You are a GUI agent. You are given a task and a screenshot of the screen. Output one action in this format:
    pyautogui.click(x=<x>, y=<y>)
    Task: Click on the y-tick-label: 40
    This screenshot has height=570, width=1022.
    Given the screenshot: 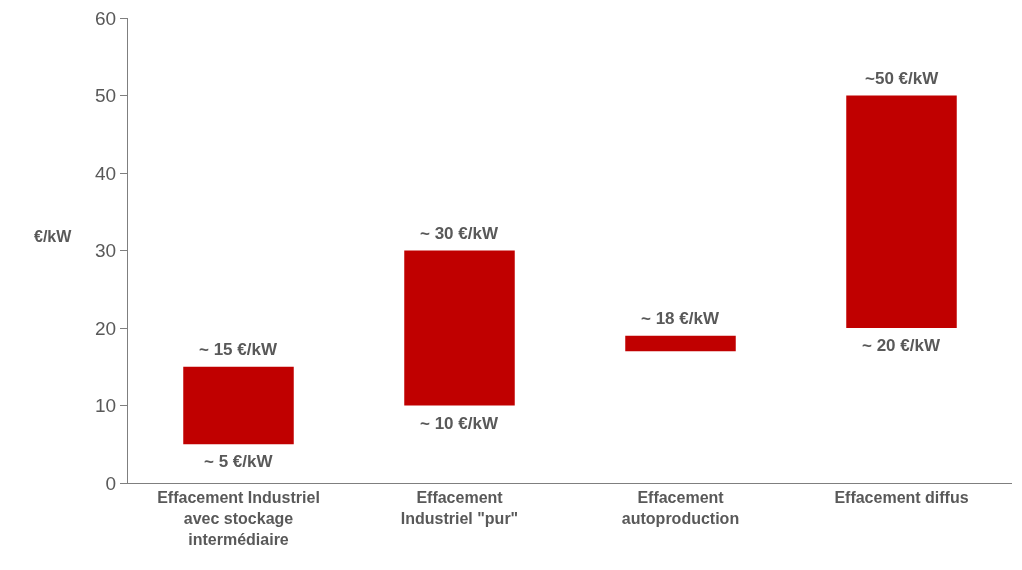 What is the action you would take?
    pyautogui.click(x=106, y=173)
    